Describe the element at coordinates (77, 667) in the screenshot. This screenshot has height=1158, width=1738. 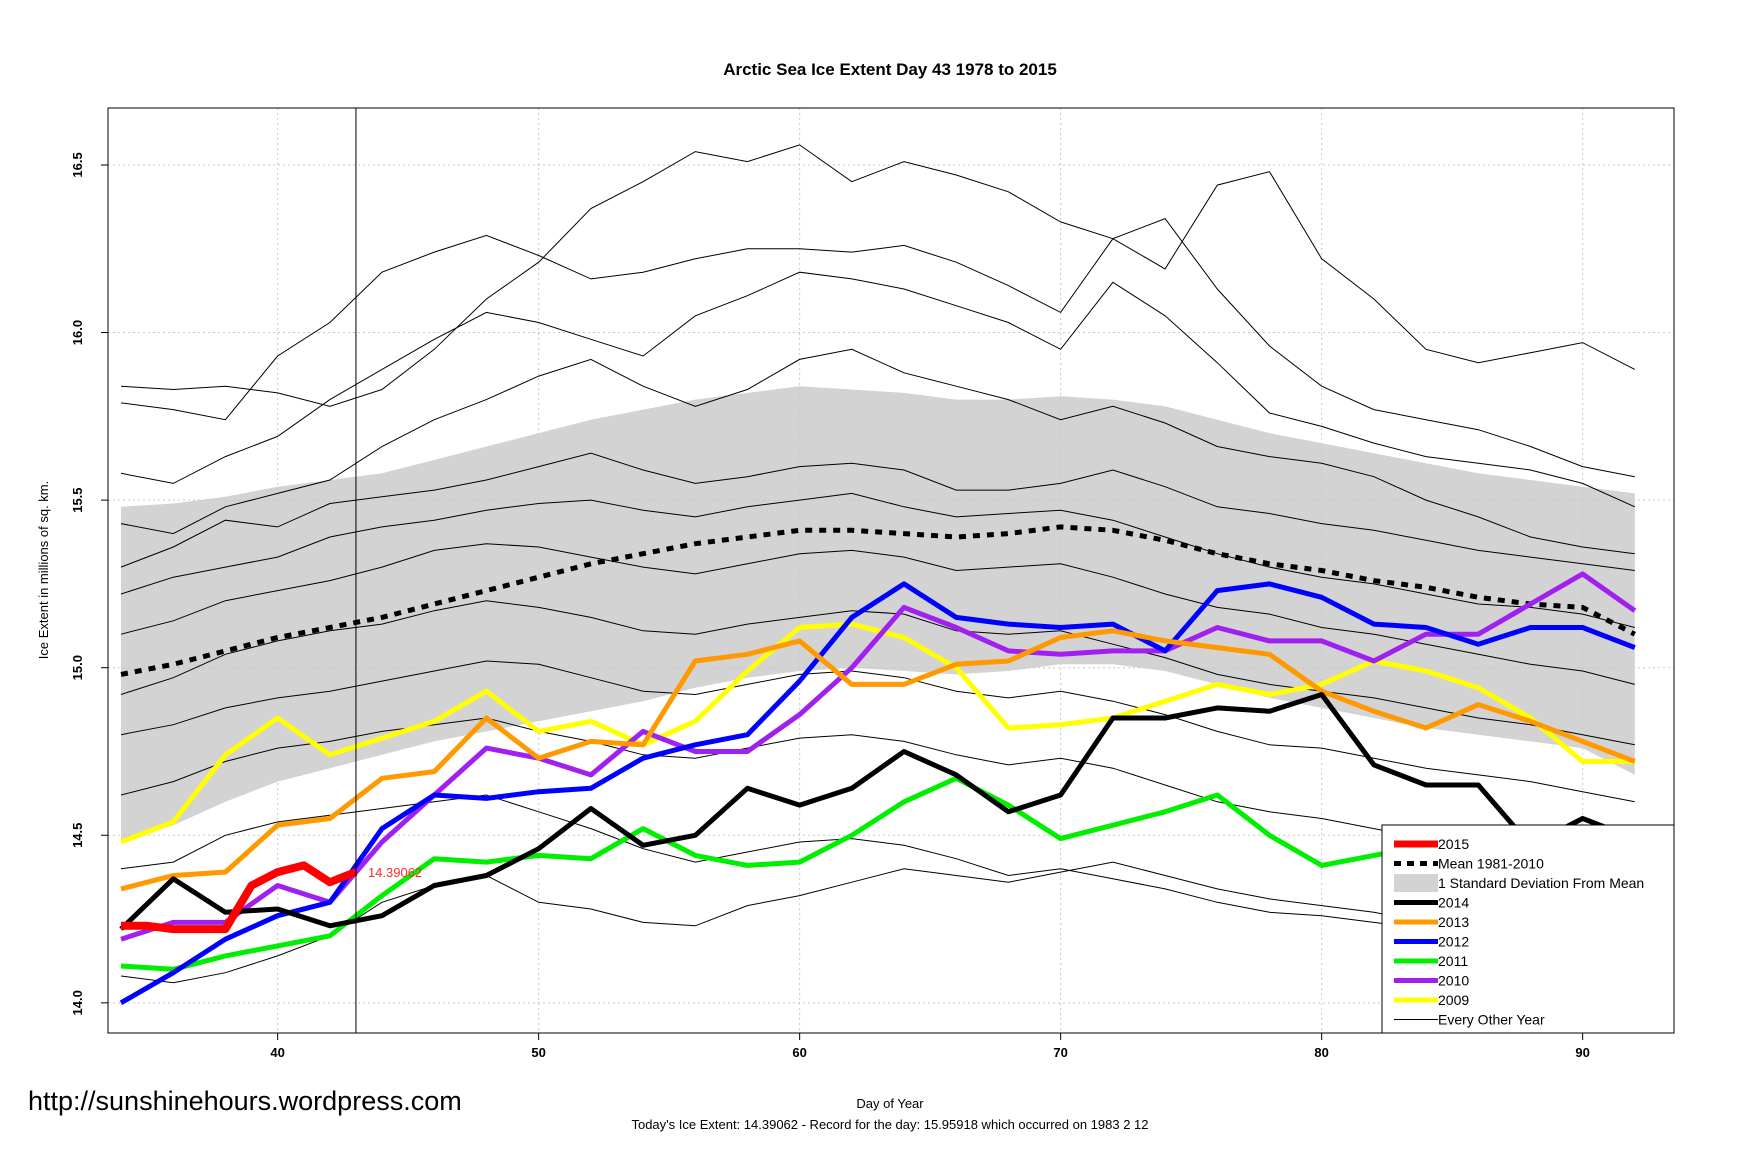
I see `y-tick-label-2: 15.0` at that location.